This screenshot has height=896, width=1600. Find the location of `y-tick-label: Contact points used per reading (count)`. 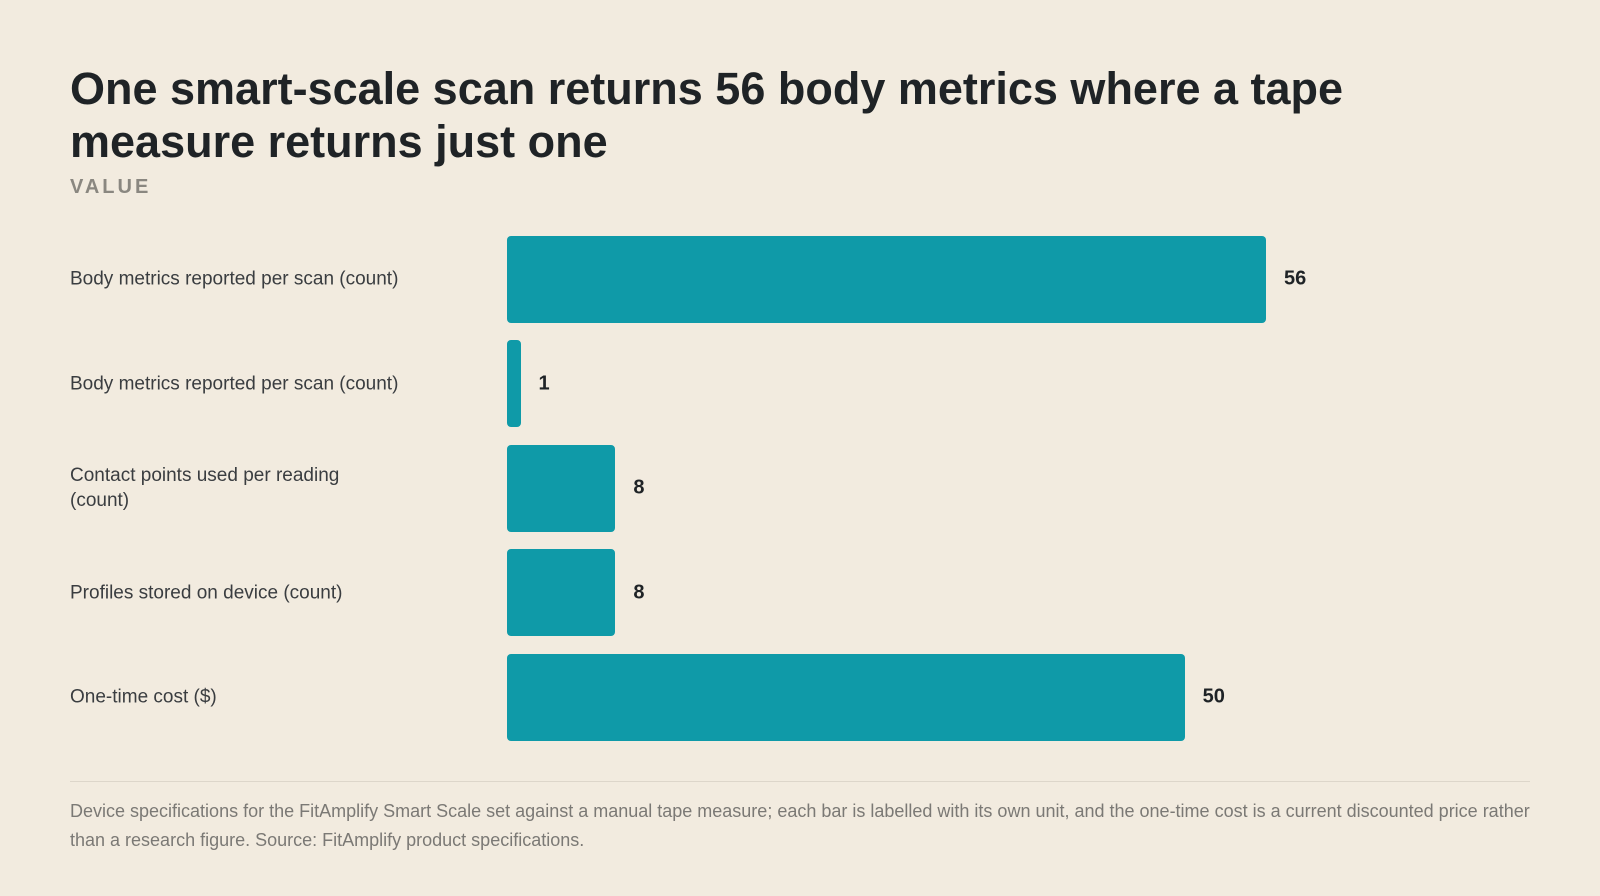

y-tick-label: Contact points used per reading (count) is located at coordinates (205, 488).